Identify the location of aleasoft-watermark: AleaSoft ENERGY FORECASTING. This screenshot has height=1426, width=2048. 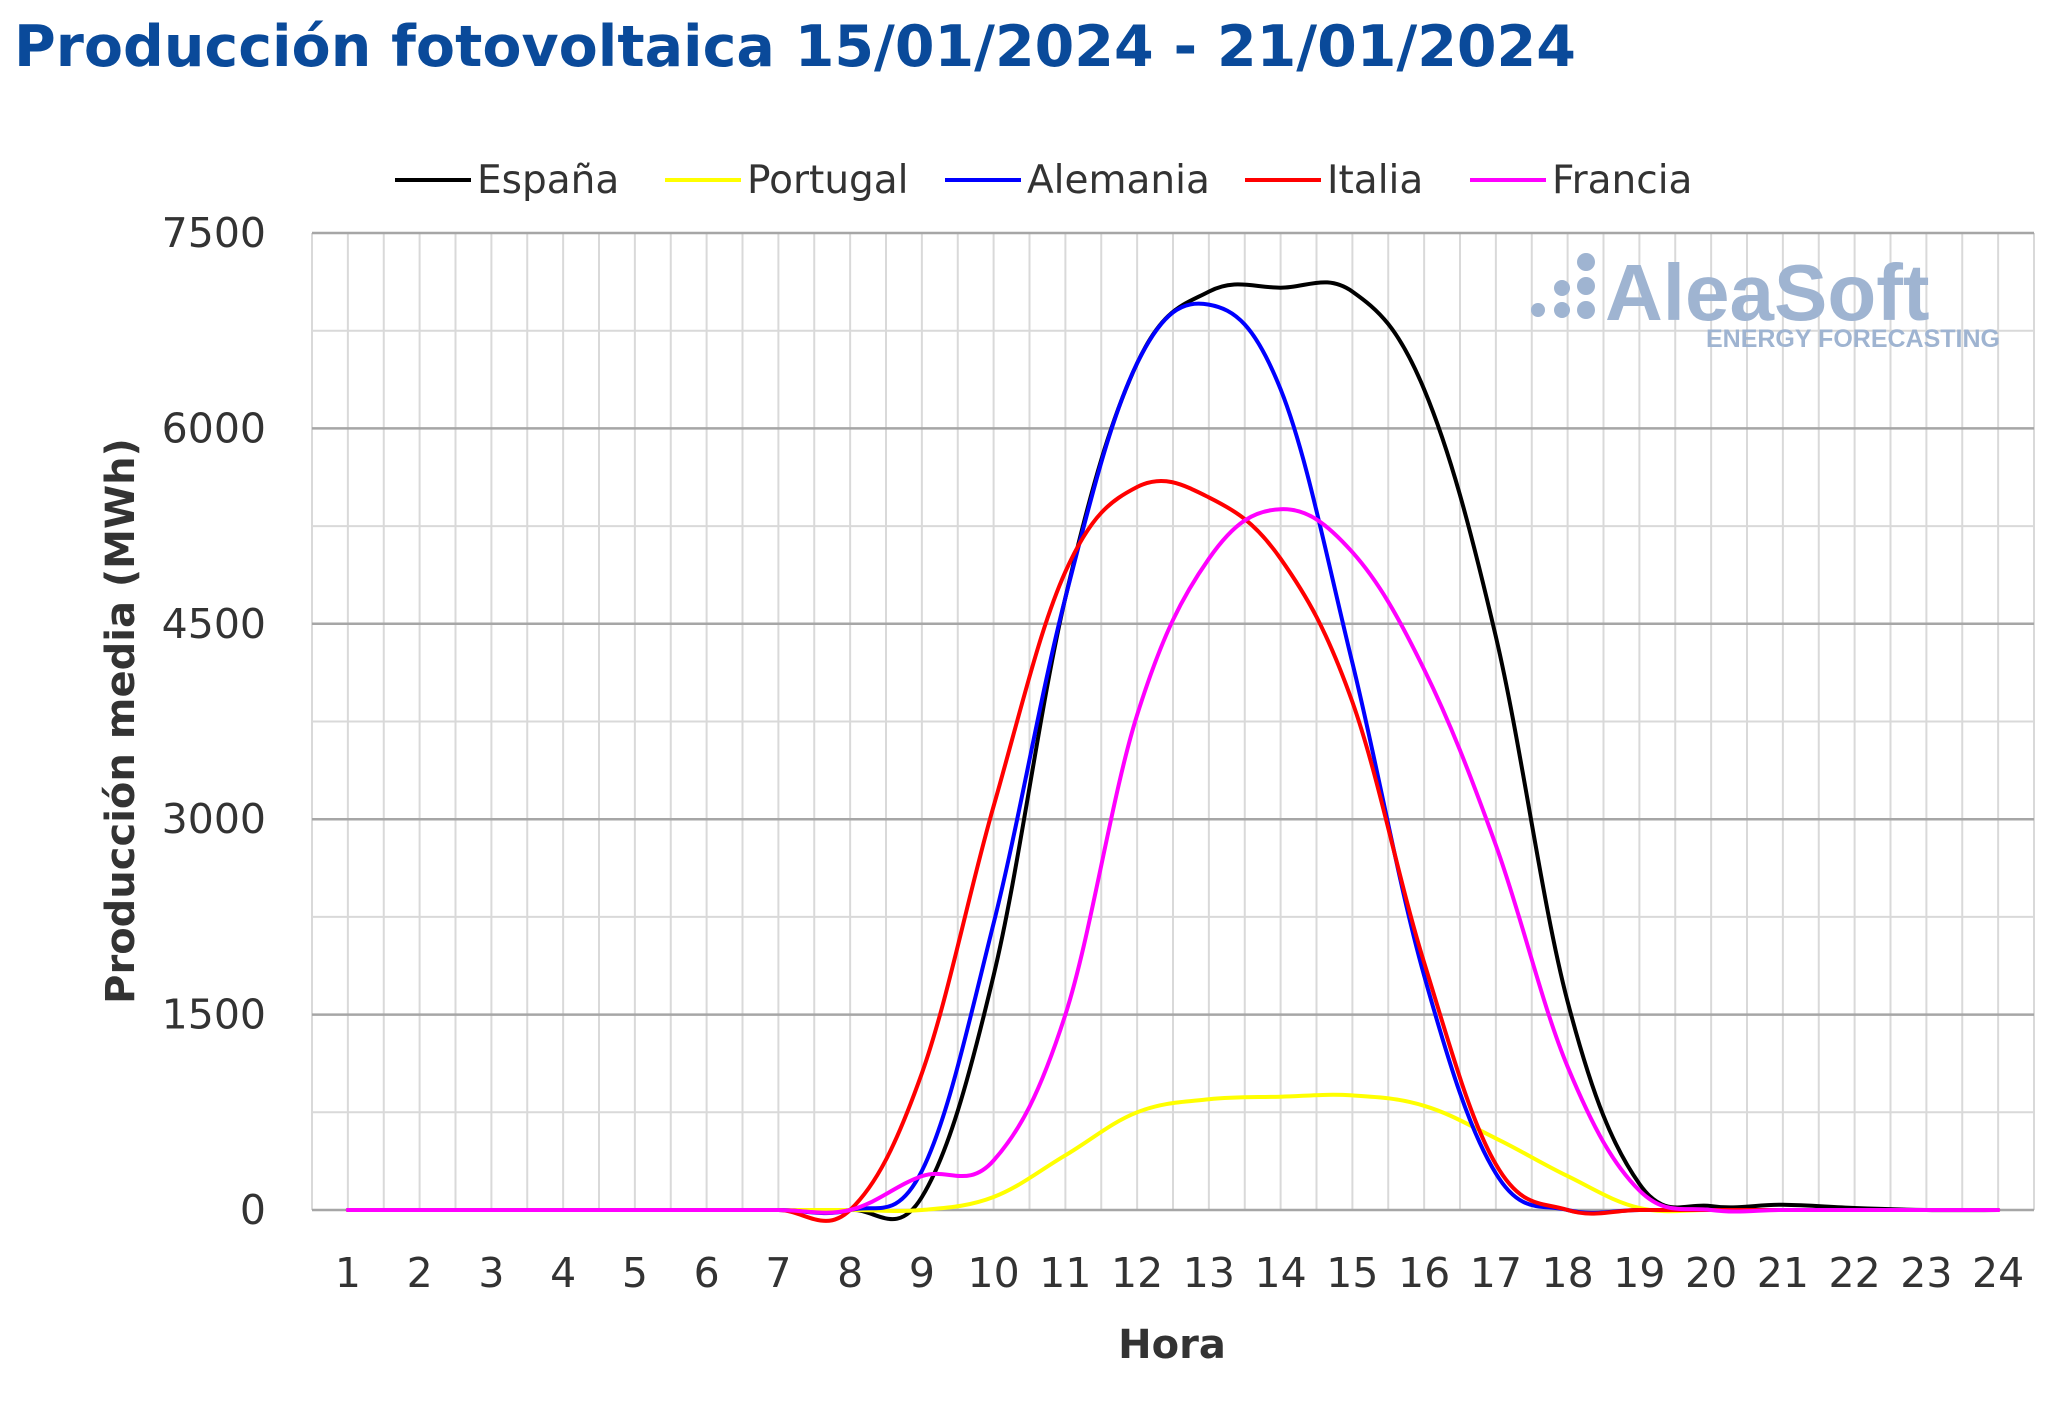
(1765, 300).